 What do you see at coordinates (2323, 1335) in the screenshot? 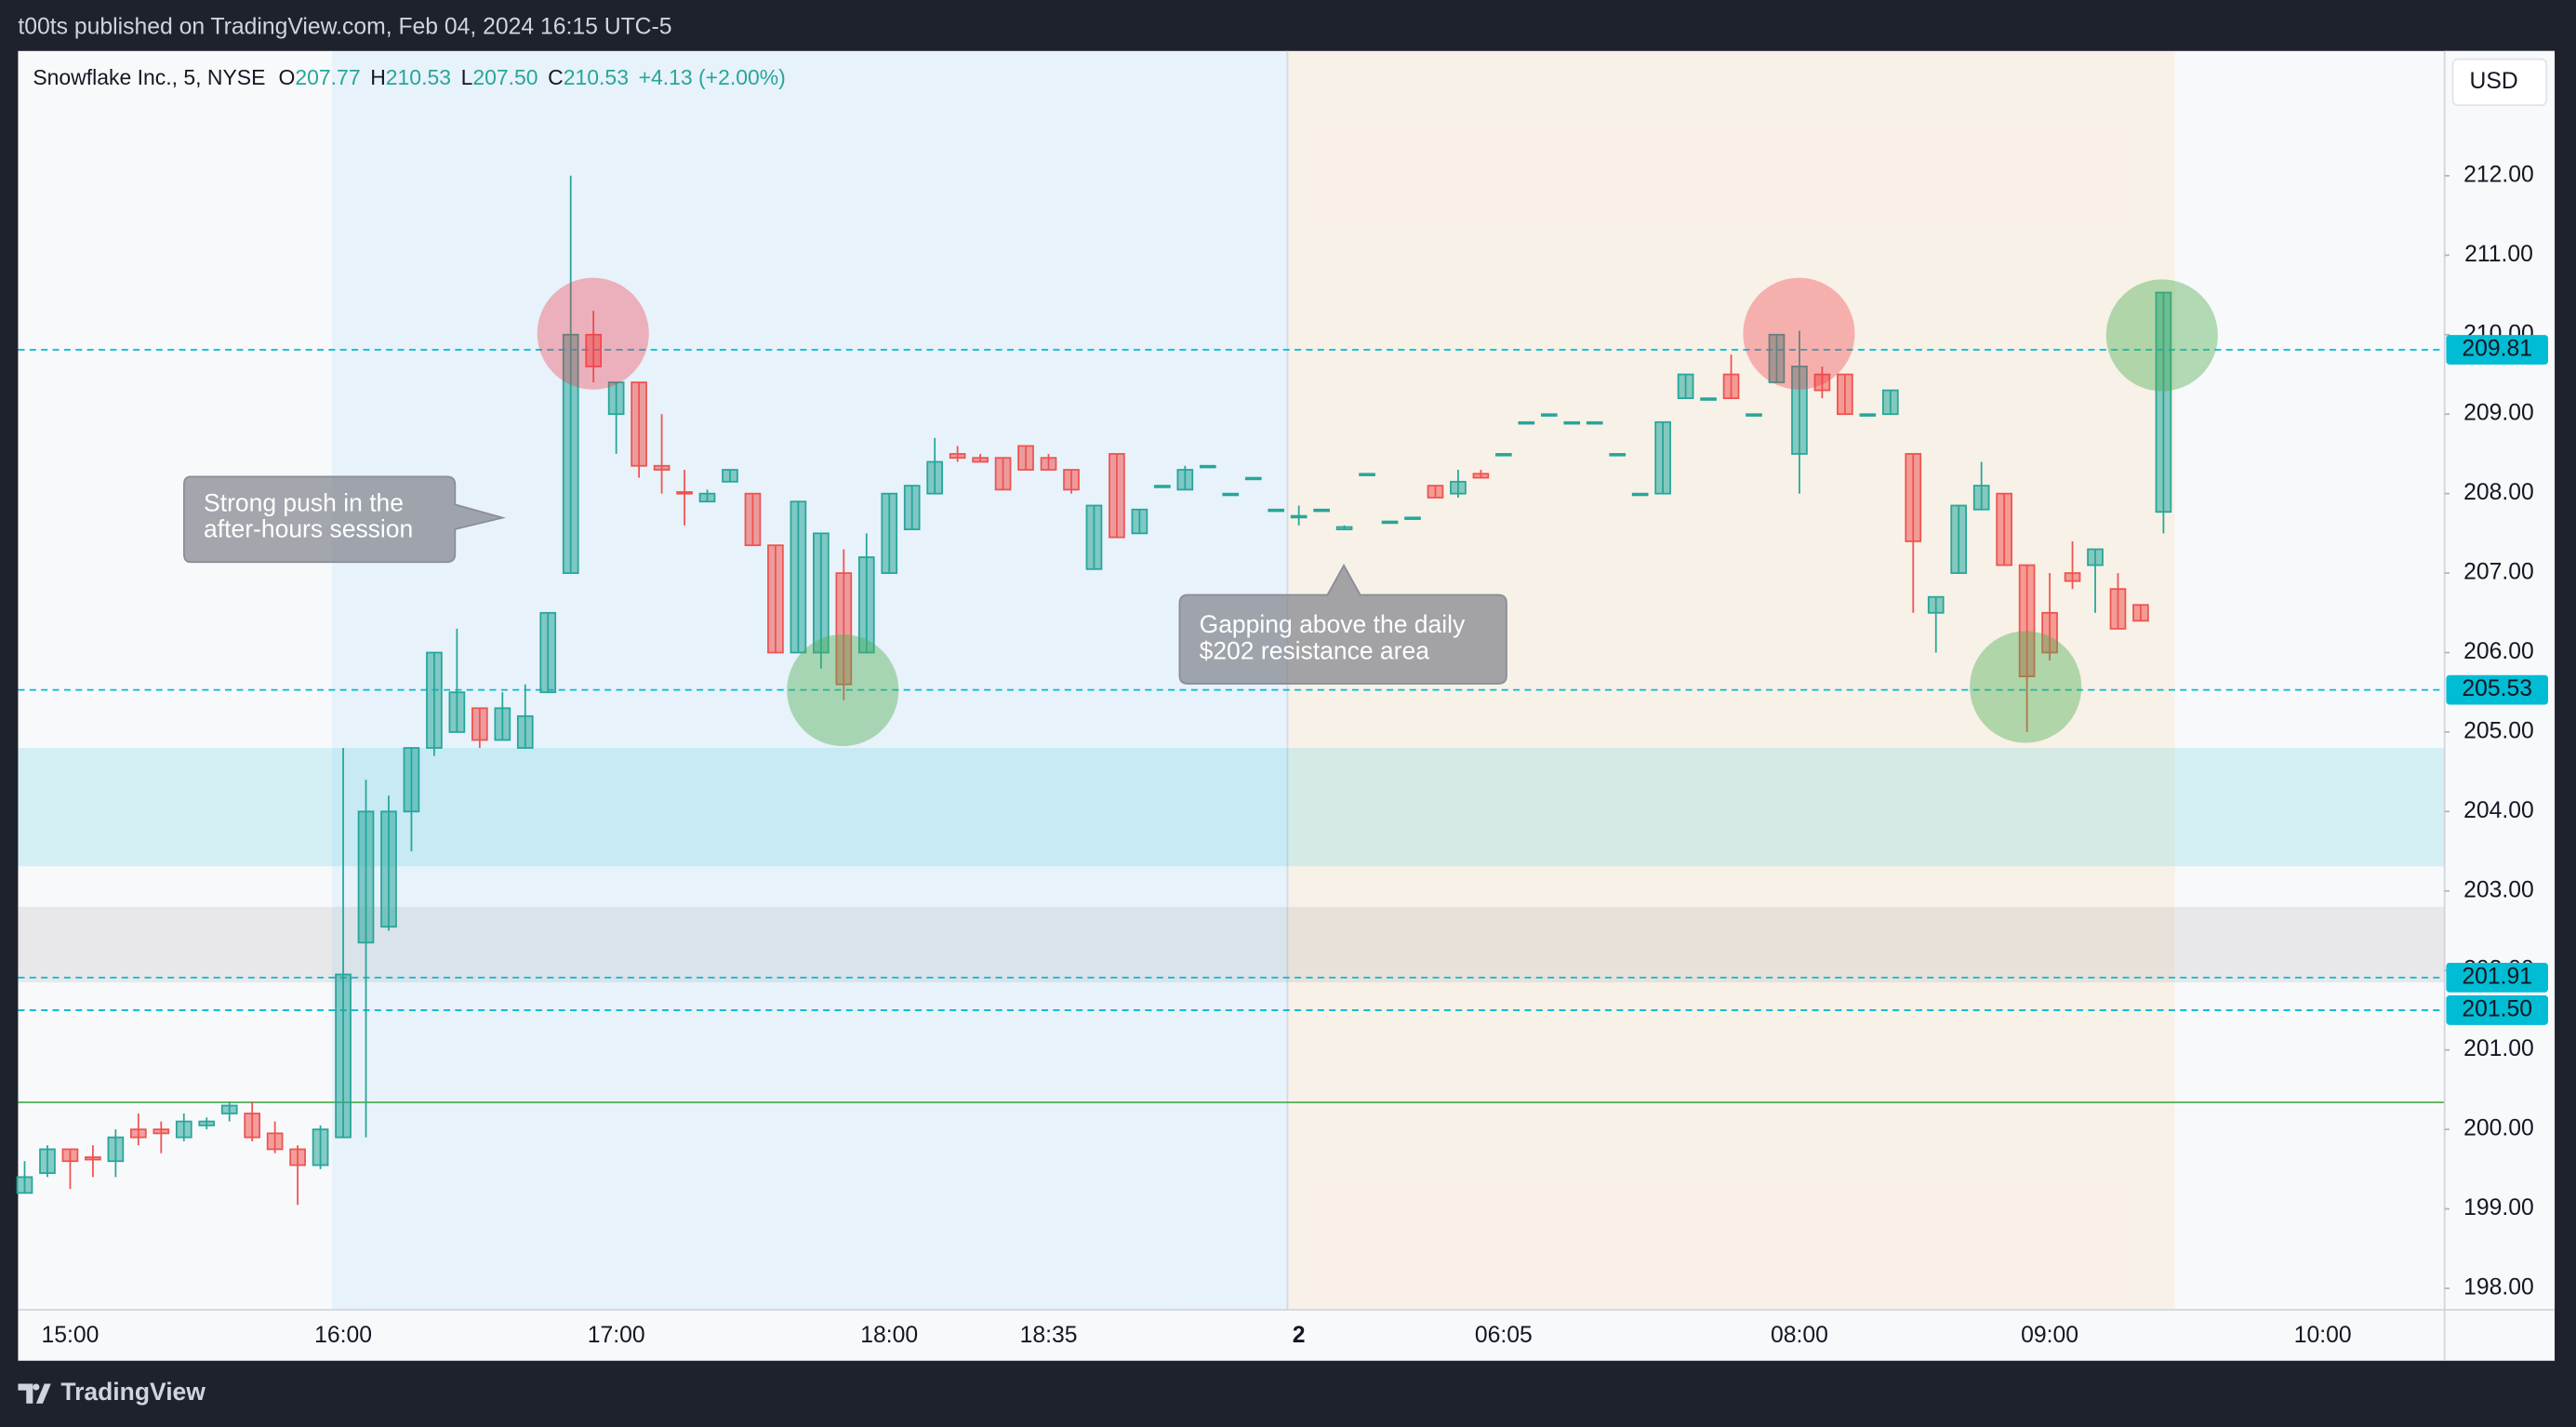
I see `x-tick-label: 10:00` at bounding box center [2323, 1335].